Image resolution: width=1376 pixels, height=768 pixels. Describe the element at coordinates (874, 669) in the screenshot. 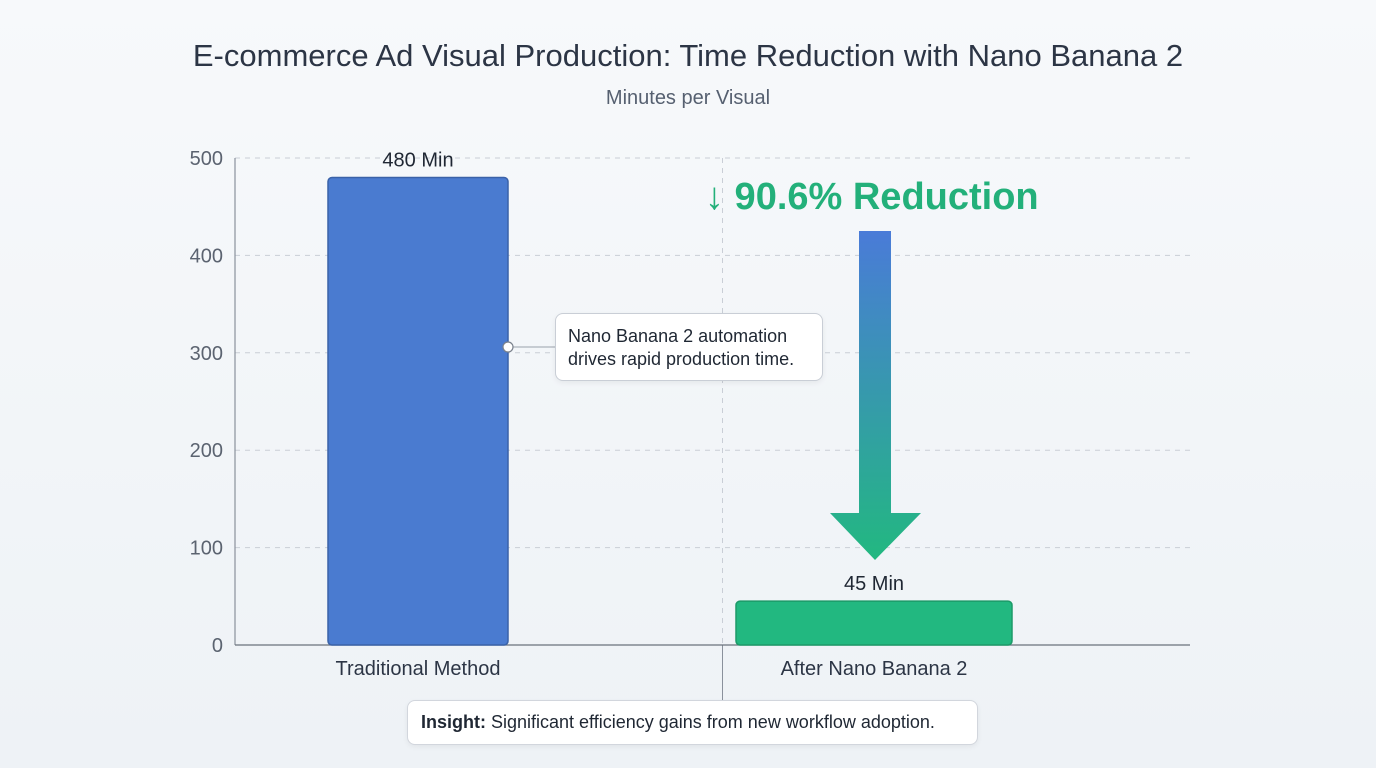

I see `x-tick-label: After Nano Banana 2` at that location.